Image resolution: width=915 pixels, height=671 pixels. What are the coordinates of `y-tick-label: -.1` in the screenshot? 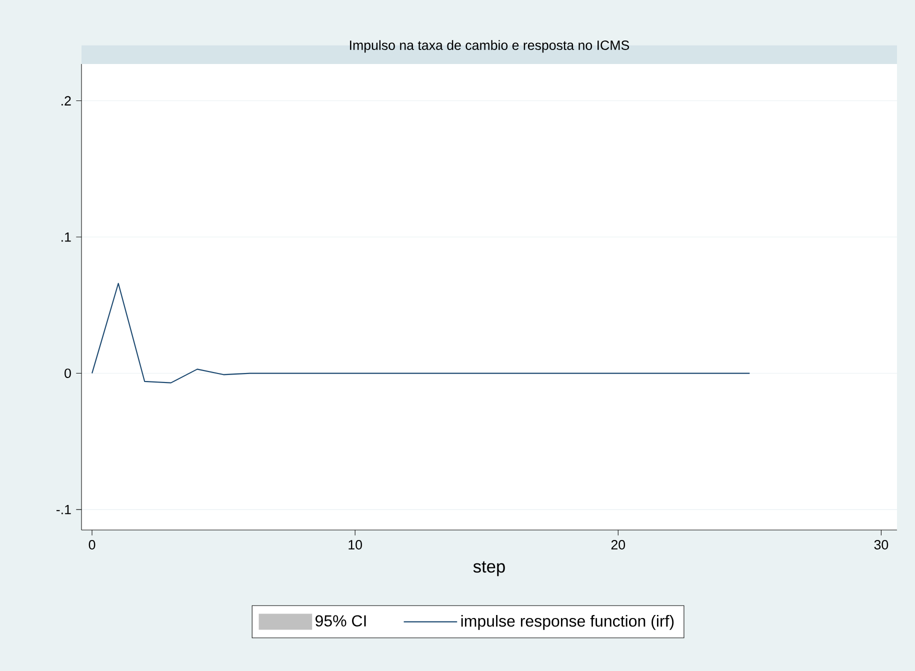 It's located at (63, 509).